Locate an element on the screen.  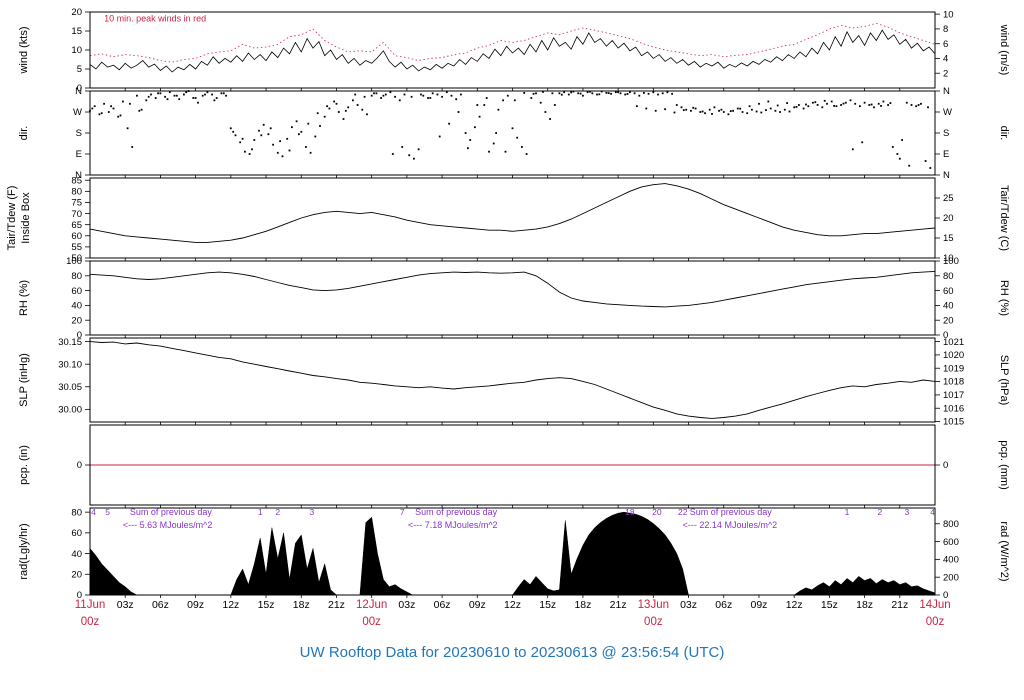
slp-right-tick-label: 1017 is located at coordinates (953, 395).